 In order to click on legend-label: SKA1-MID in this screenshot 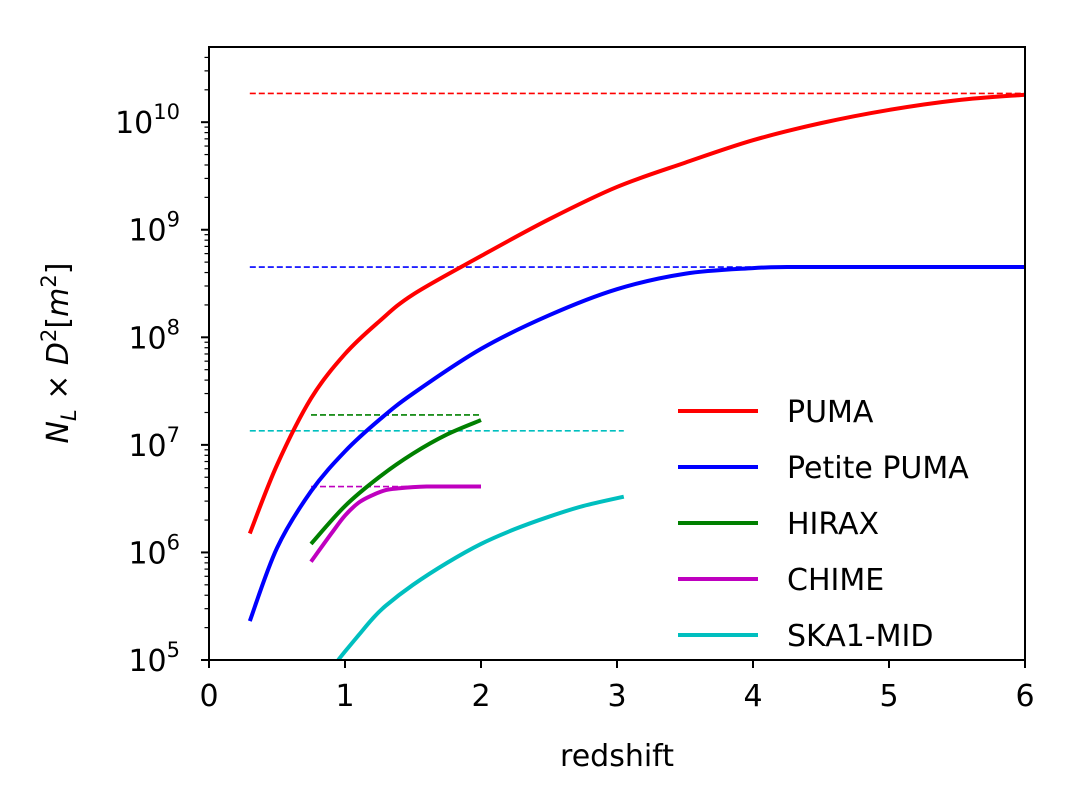, I will do `click(860, 636)`.